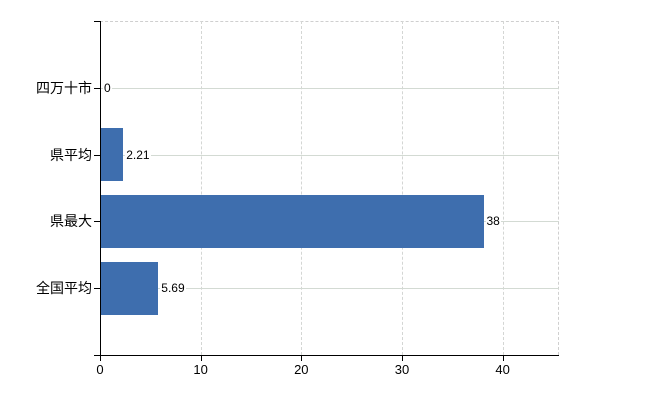 Image resolution: width=650 pixels, height=400 pixels. What do you see at coordinates (200, 369) in the screenshot?
I see `x-tick-label: 10` at bounding box center [200, 369].